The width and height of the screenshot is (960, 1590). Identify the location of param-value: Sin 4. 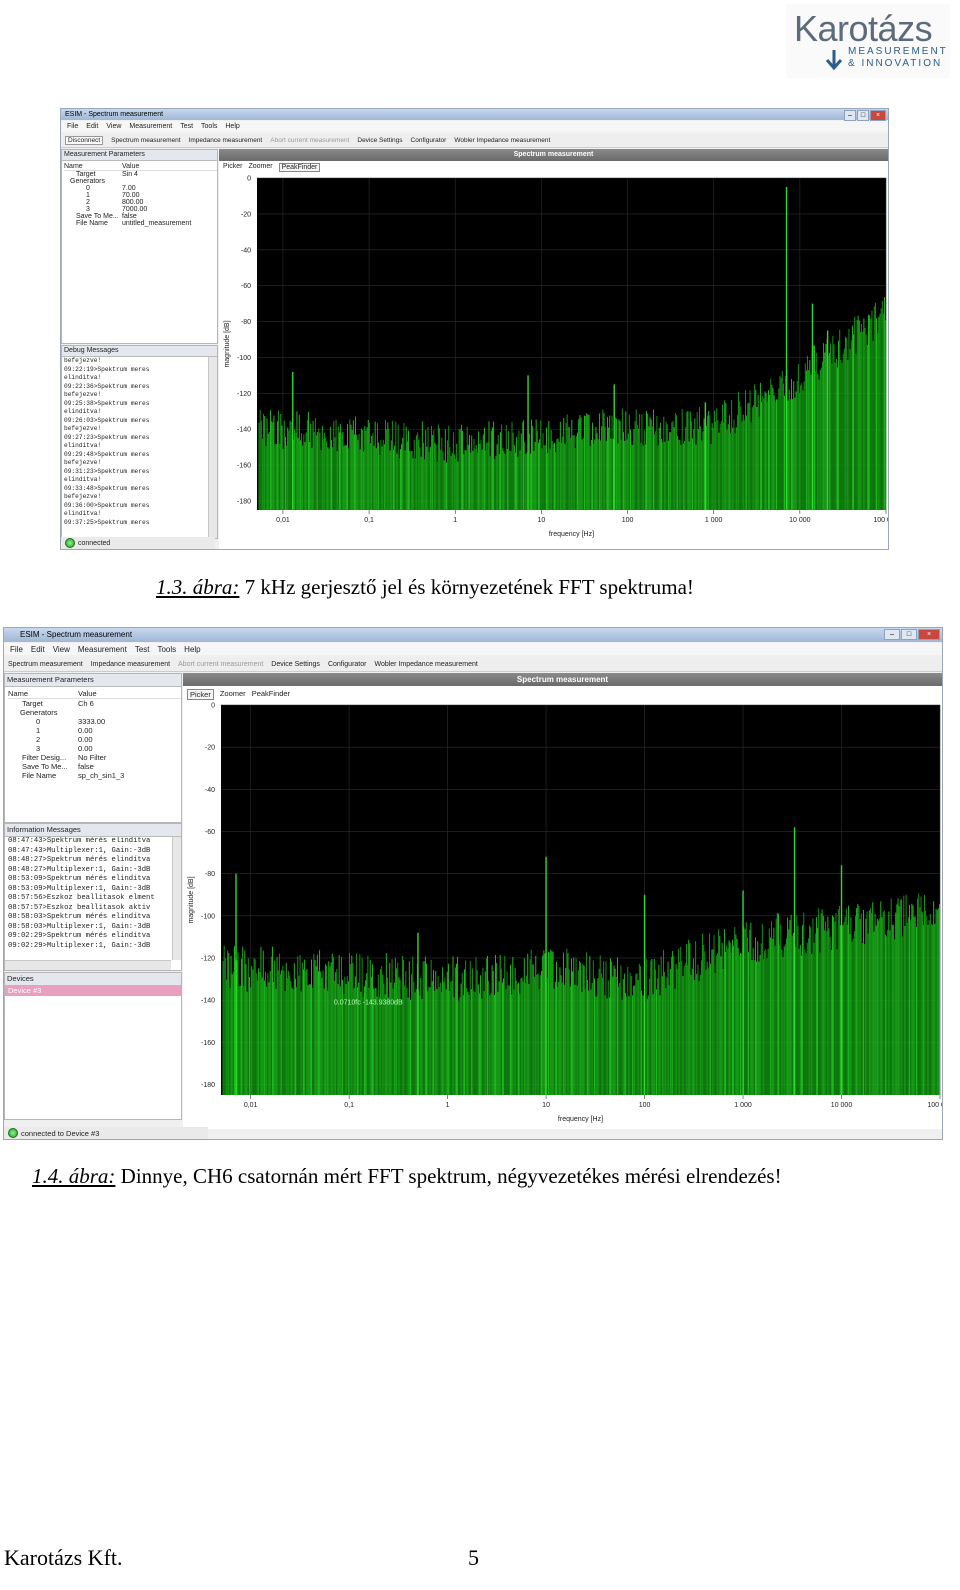
(130, 174).